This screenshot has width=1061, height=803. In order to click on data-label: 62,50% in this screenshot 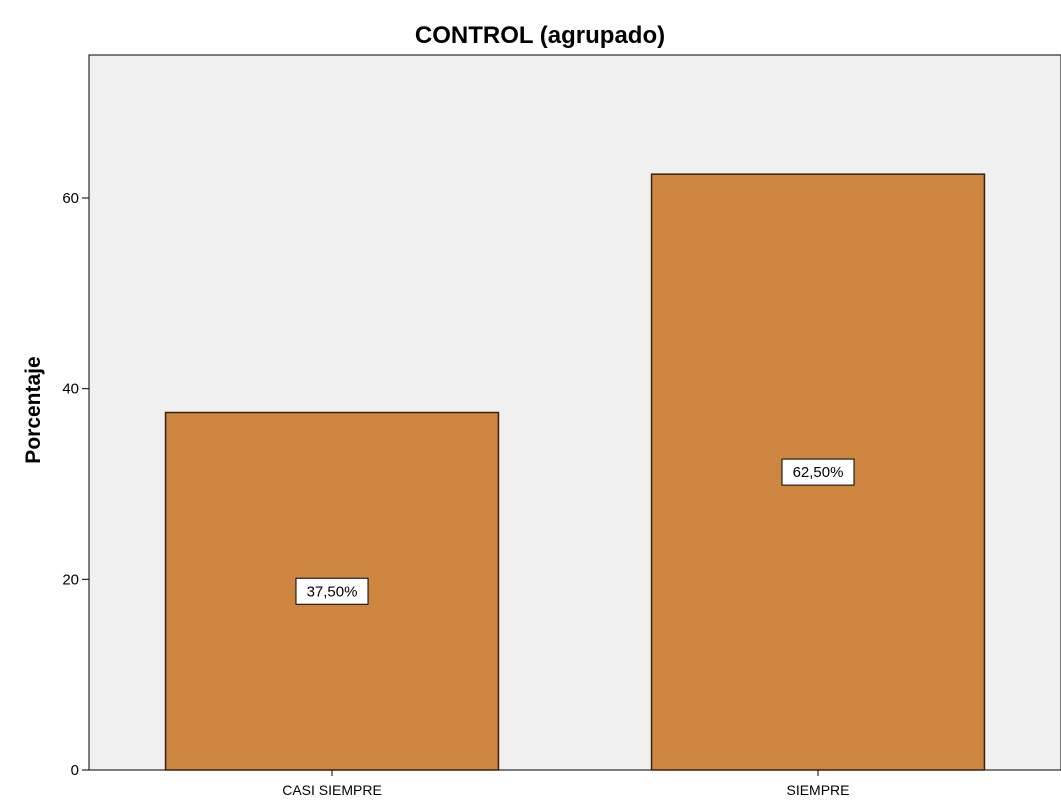, I will do `click(818, 472)`.